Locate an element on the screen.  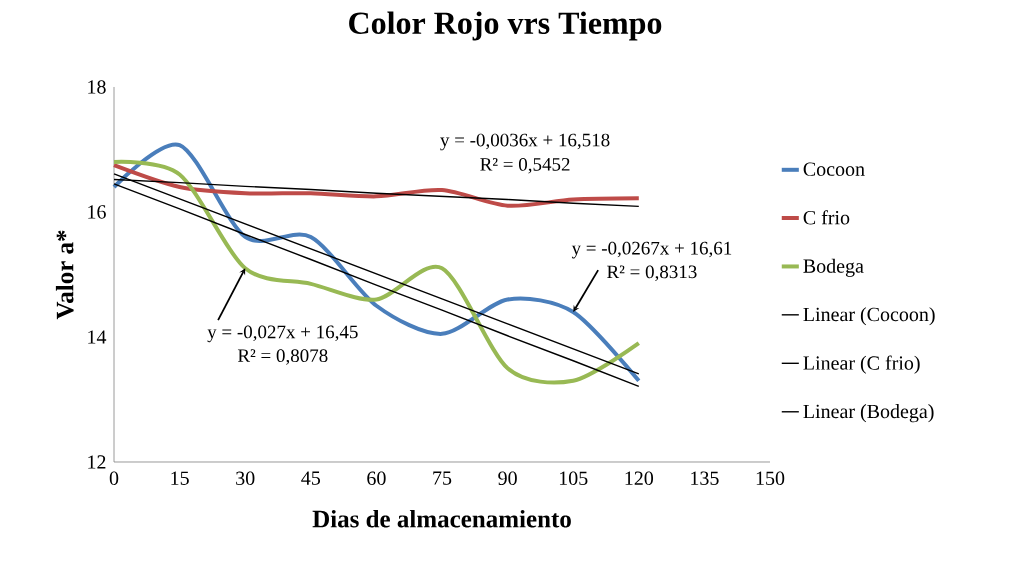
x-tick-label: 90 is located at coordinates (507, 478).